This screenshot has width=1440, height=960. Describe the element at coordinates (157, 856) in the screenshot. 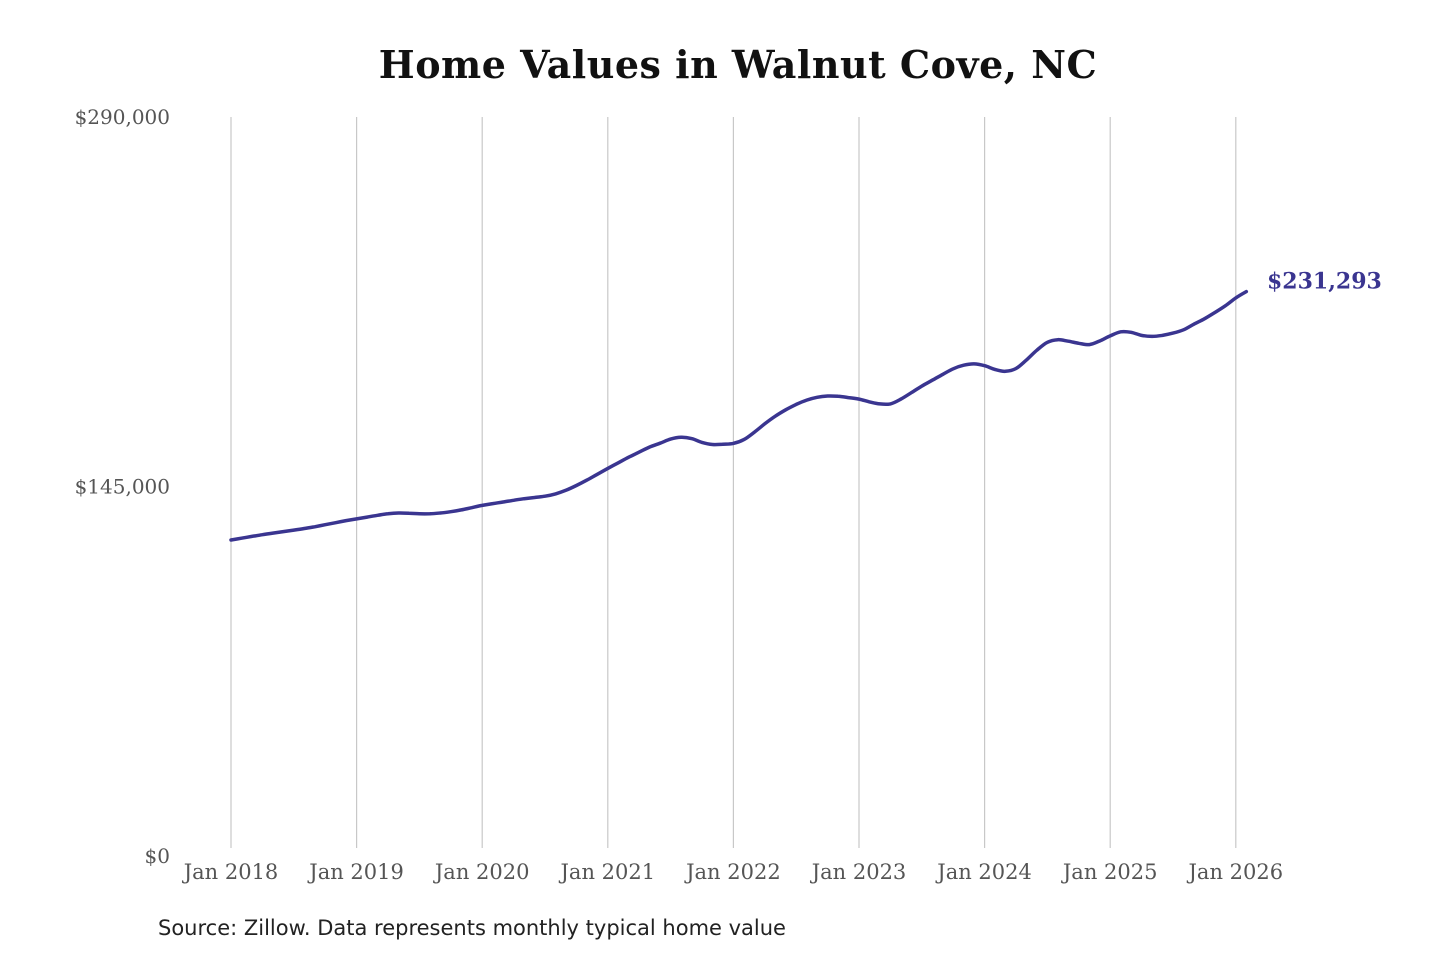

I see `y-tick-label: $0` at that location.